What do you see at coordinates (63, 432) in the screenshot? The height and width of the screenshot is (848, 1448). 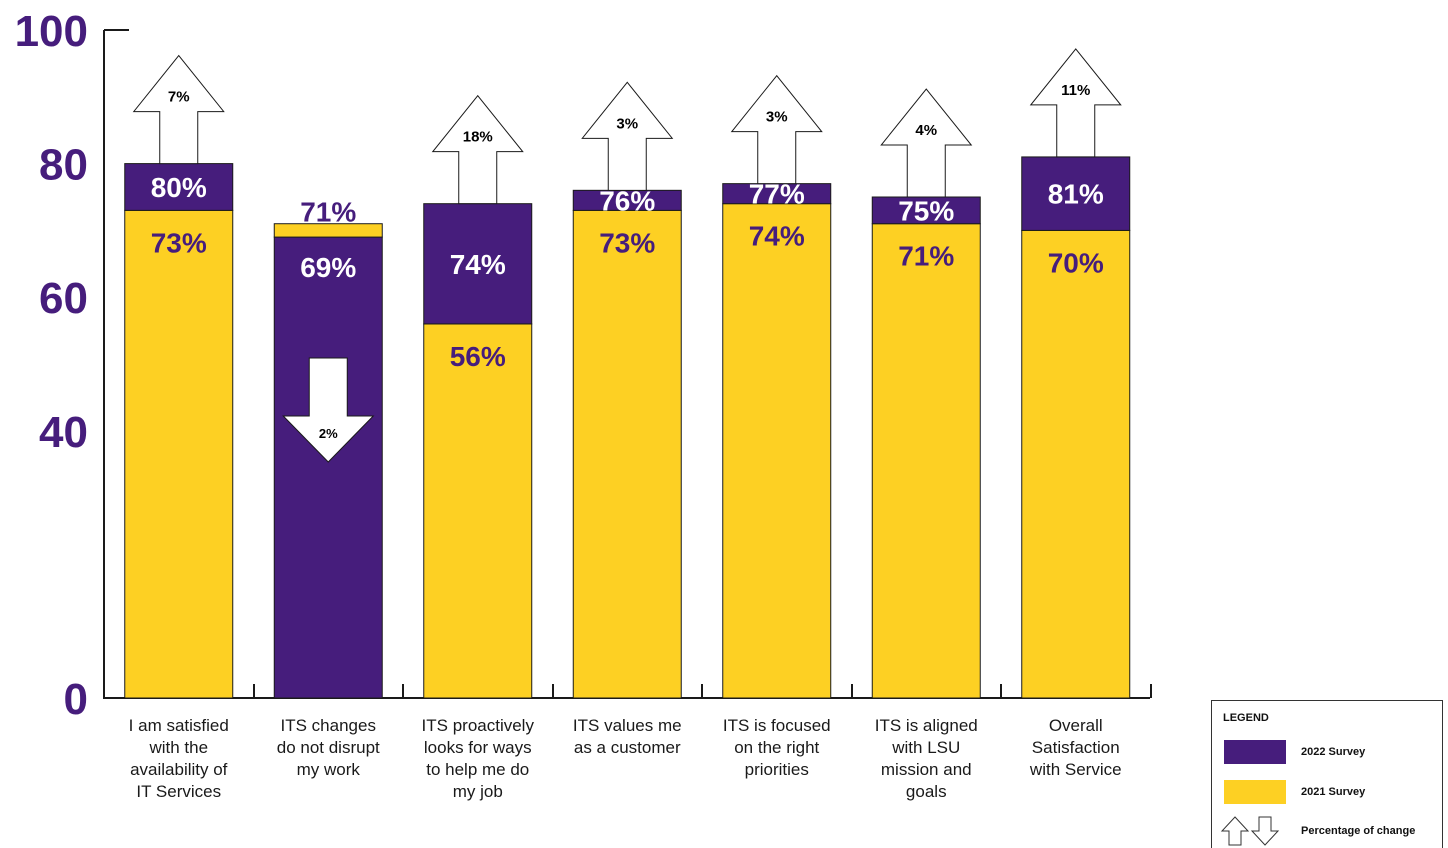 I see `y-tick-label: 40` at bounding box center [63, 432].